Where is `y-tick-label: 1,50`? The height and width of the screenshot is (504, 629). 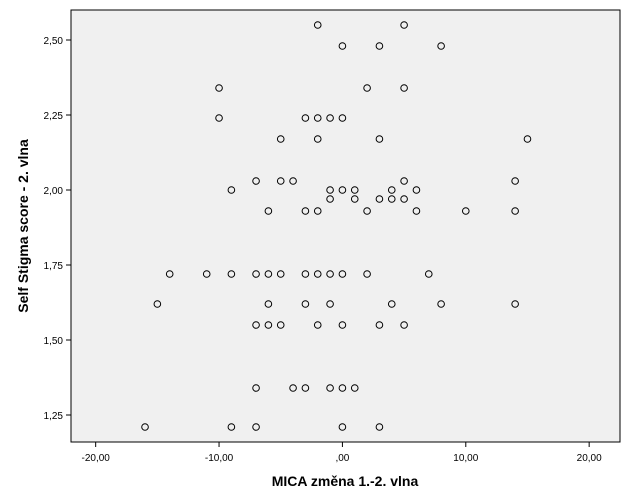 y-tick-label: 1,50 is located at coordinates (54, 341).